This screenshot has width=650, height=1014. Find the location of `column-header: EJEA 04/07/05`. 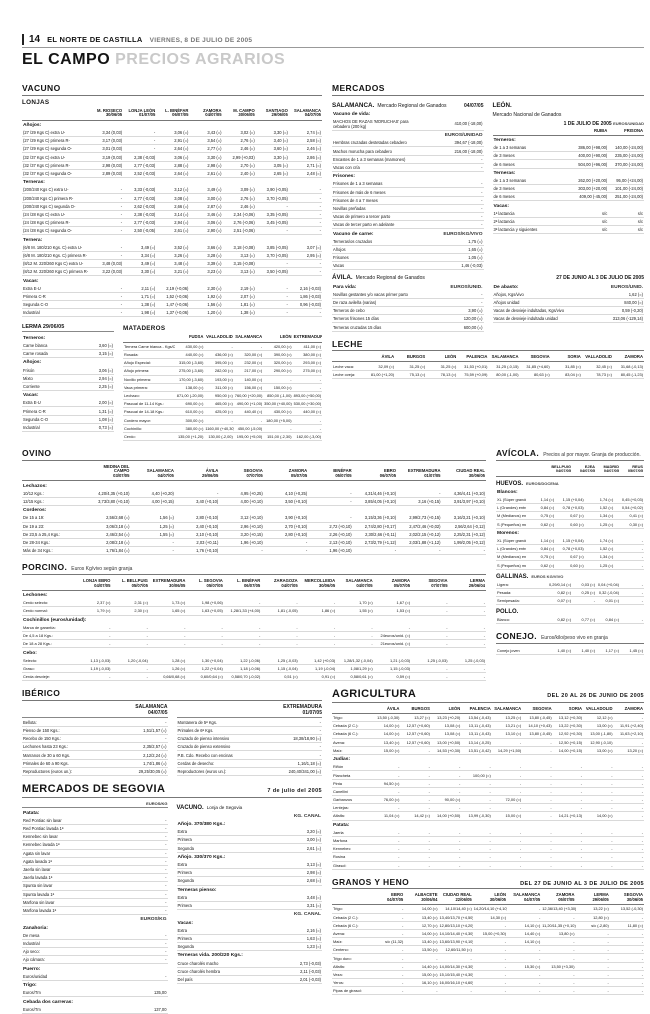

column-header: EJEA 04/07/05 is located at coordinates (584, 470).